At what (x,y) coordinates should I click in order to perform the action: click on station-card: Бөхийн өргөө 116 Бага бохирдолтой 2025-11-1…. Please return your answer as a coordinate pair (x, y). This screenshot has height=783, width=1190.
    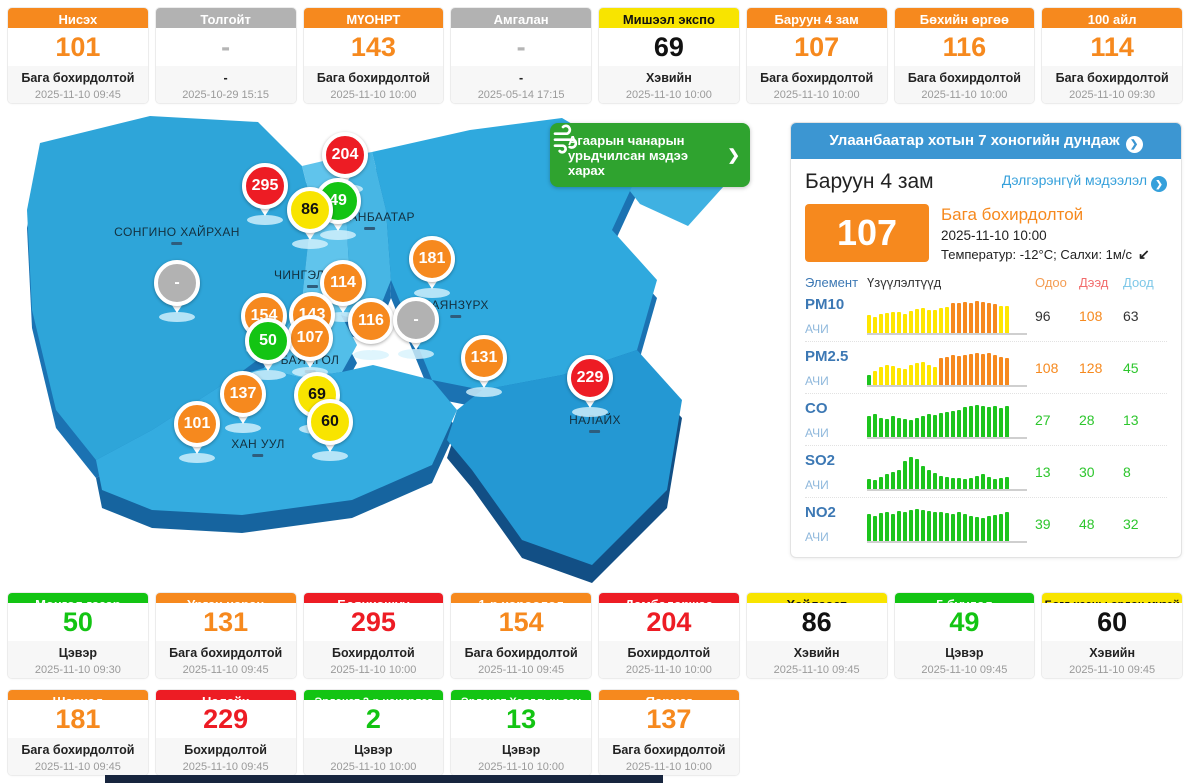
    Looking at the image, I should click on (964, 55).